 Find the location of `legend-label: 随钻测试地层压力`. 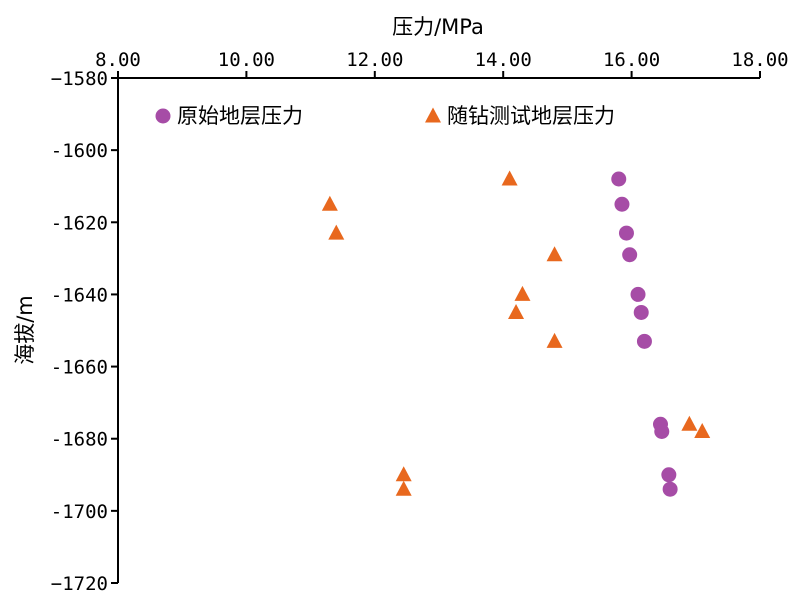

legend-label: 随钻测试地层压力 is located at coordinates (531, 116).